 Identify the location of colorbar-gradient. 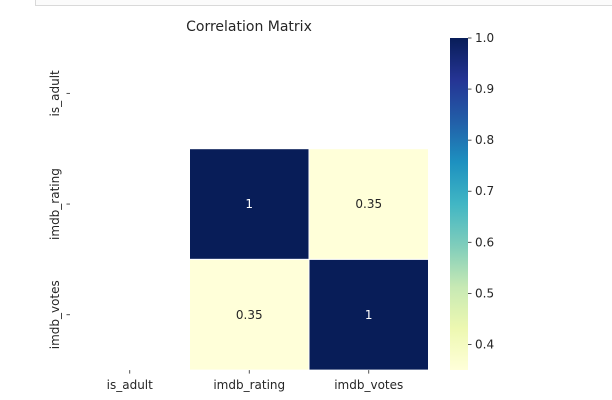
(459, 204).